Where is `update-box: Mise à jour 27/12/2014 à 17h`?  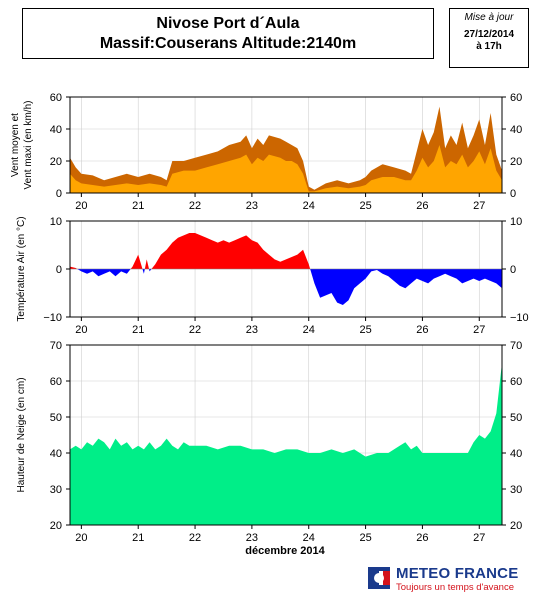 update-box: Mise à jour 27/12/2014 à 17h is located at coordinates (489, 38).